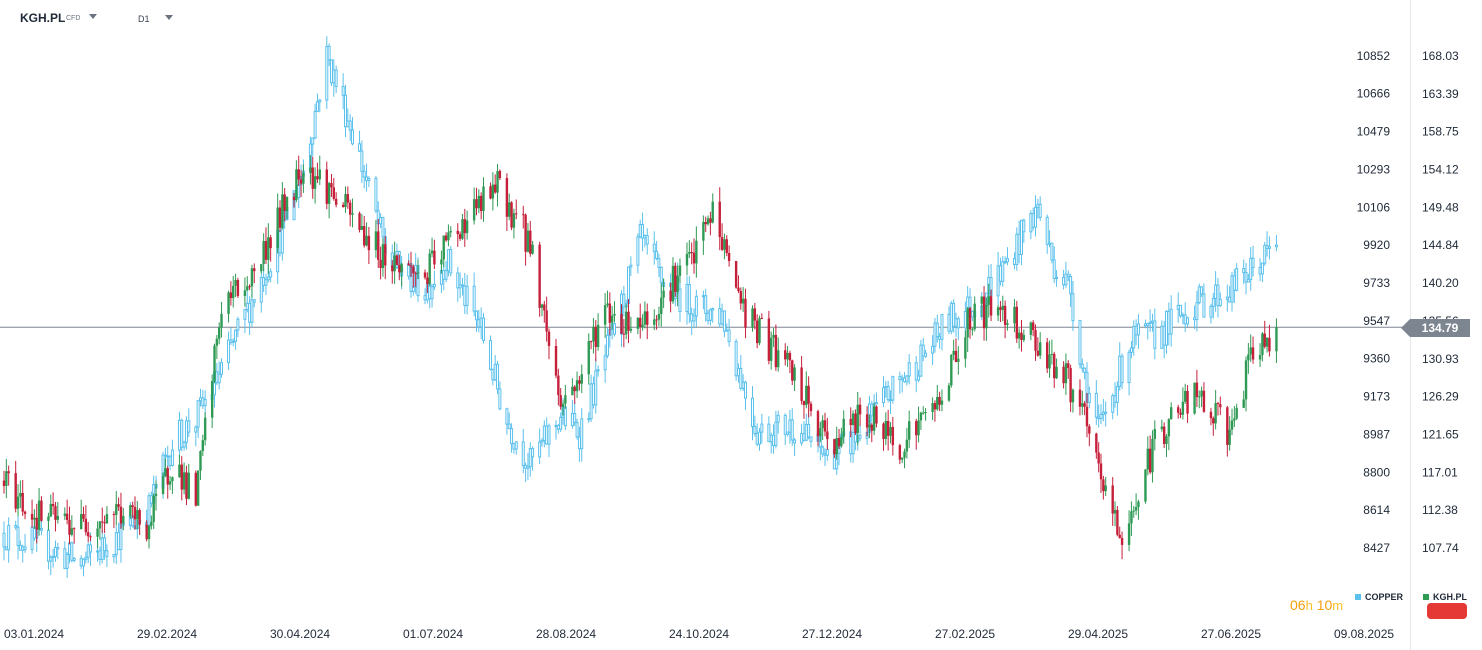 Image resolution: width=1482 pixels, height=650 pixels. What do you see at coordinates (169, 17) in the screenshot?
I see `interval-dropdown-icon` at bounding box center [169, 17].